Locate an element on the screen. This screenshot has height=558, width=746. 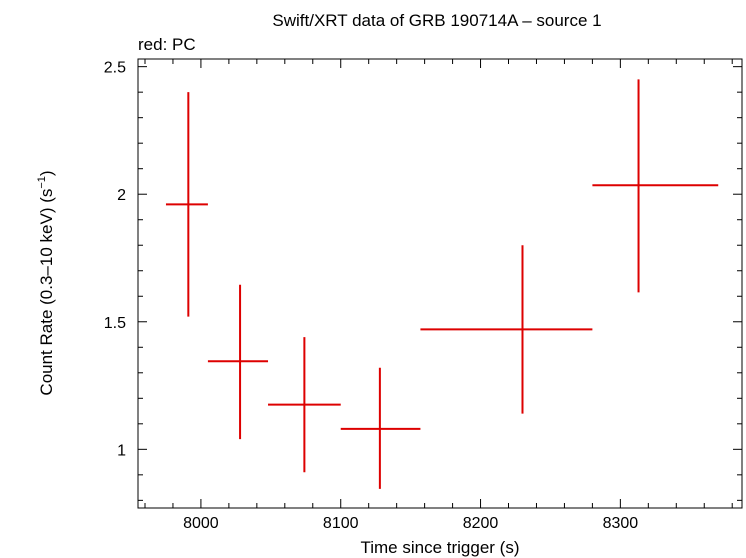
x-axis-label: Time since trigger (s) is located at coordinates (439, 547).